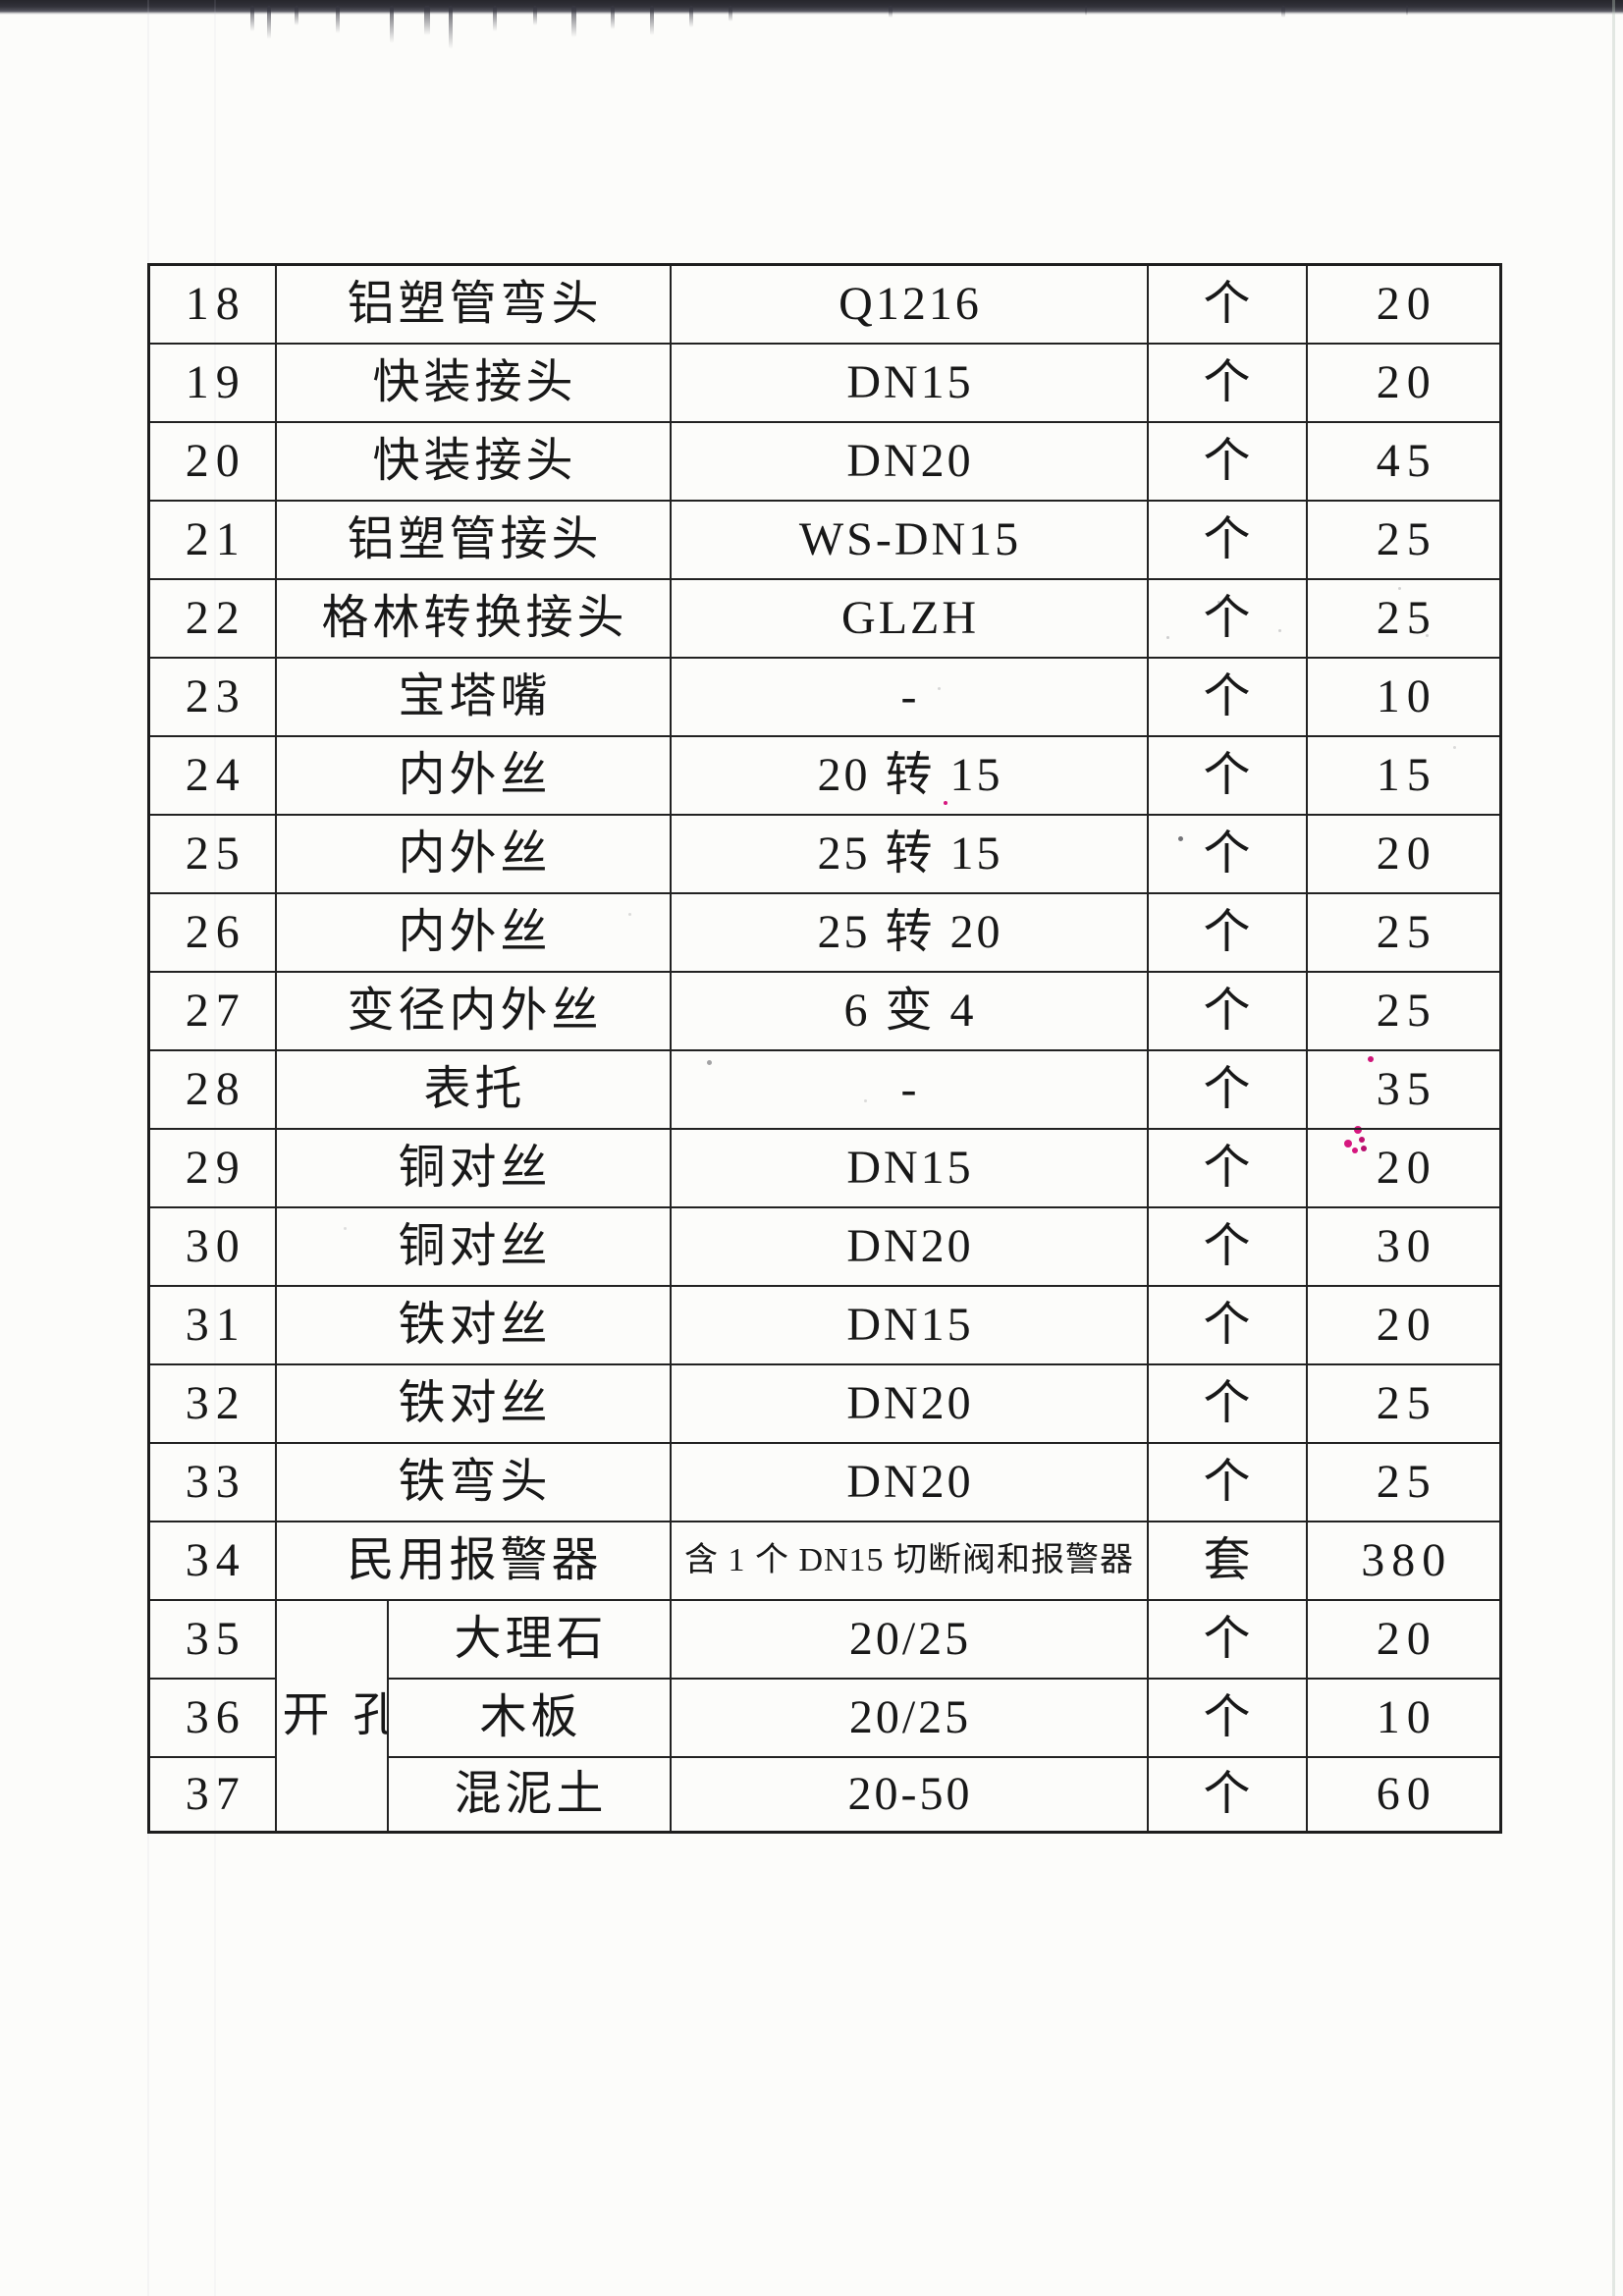  I want to click on cell-qty: 30, so click(1404, 1246).